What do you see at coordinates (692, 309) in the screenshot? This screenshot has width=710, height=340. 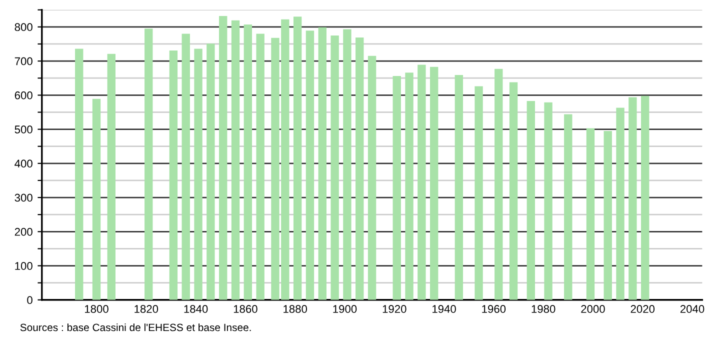 I see `x-tick-label: 2040` at bounding box center [692, 309].